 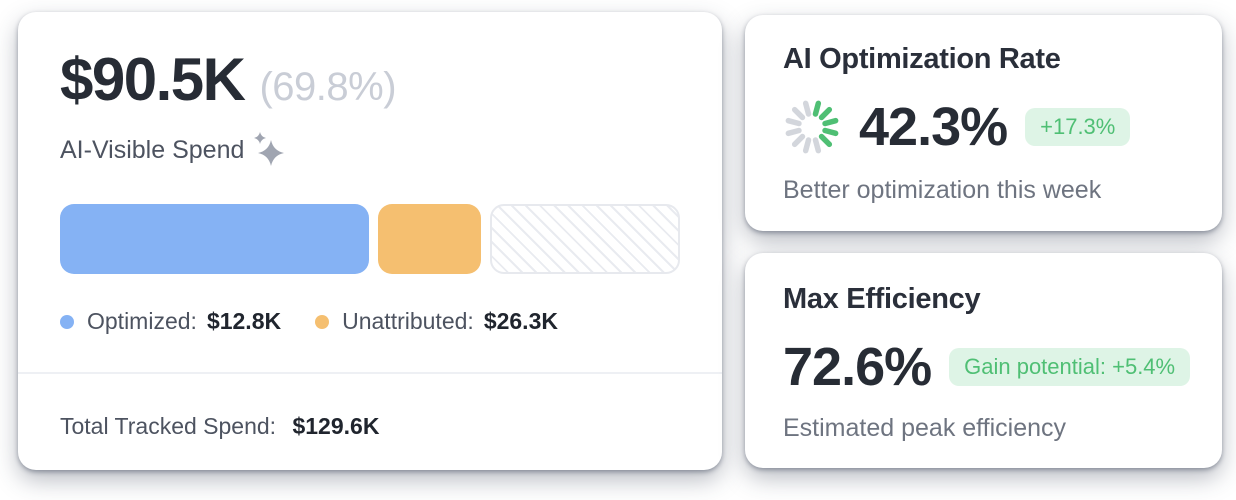 What do you see at coordinates (933, 127) in the screenshot?
I see `optimization-rate-value: 42.3%` at bounding box center [933, 127].